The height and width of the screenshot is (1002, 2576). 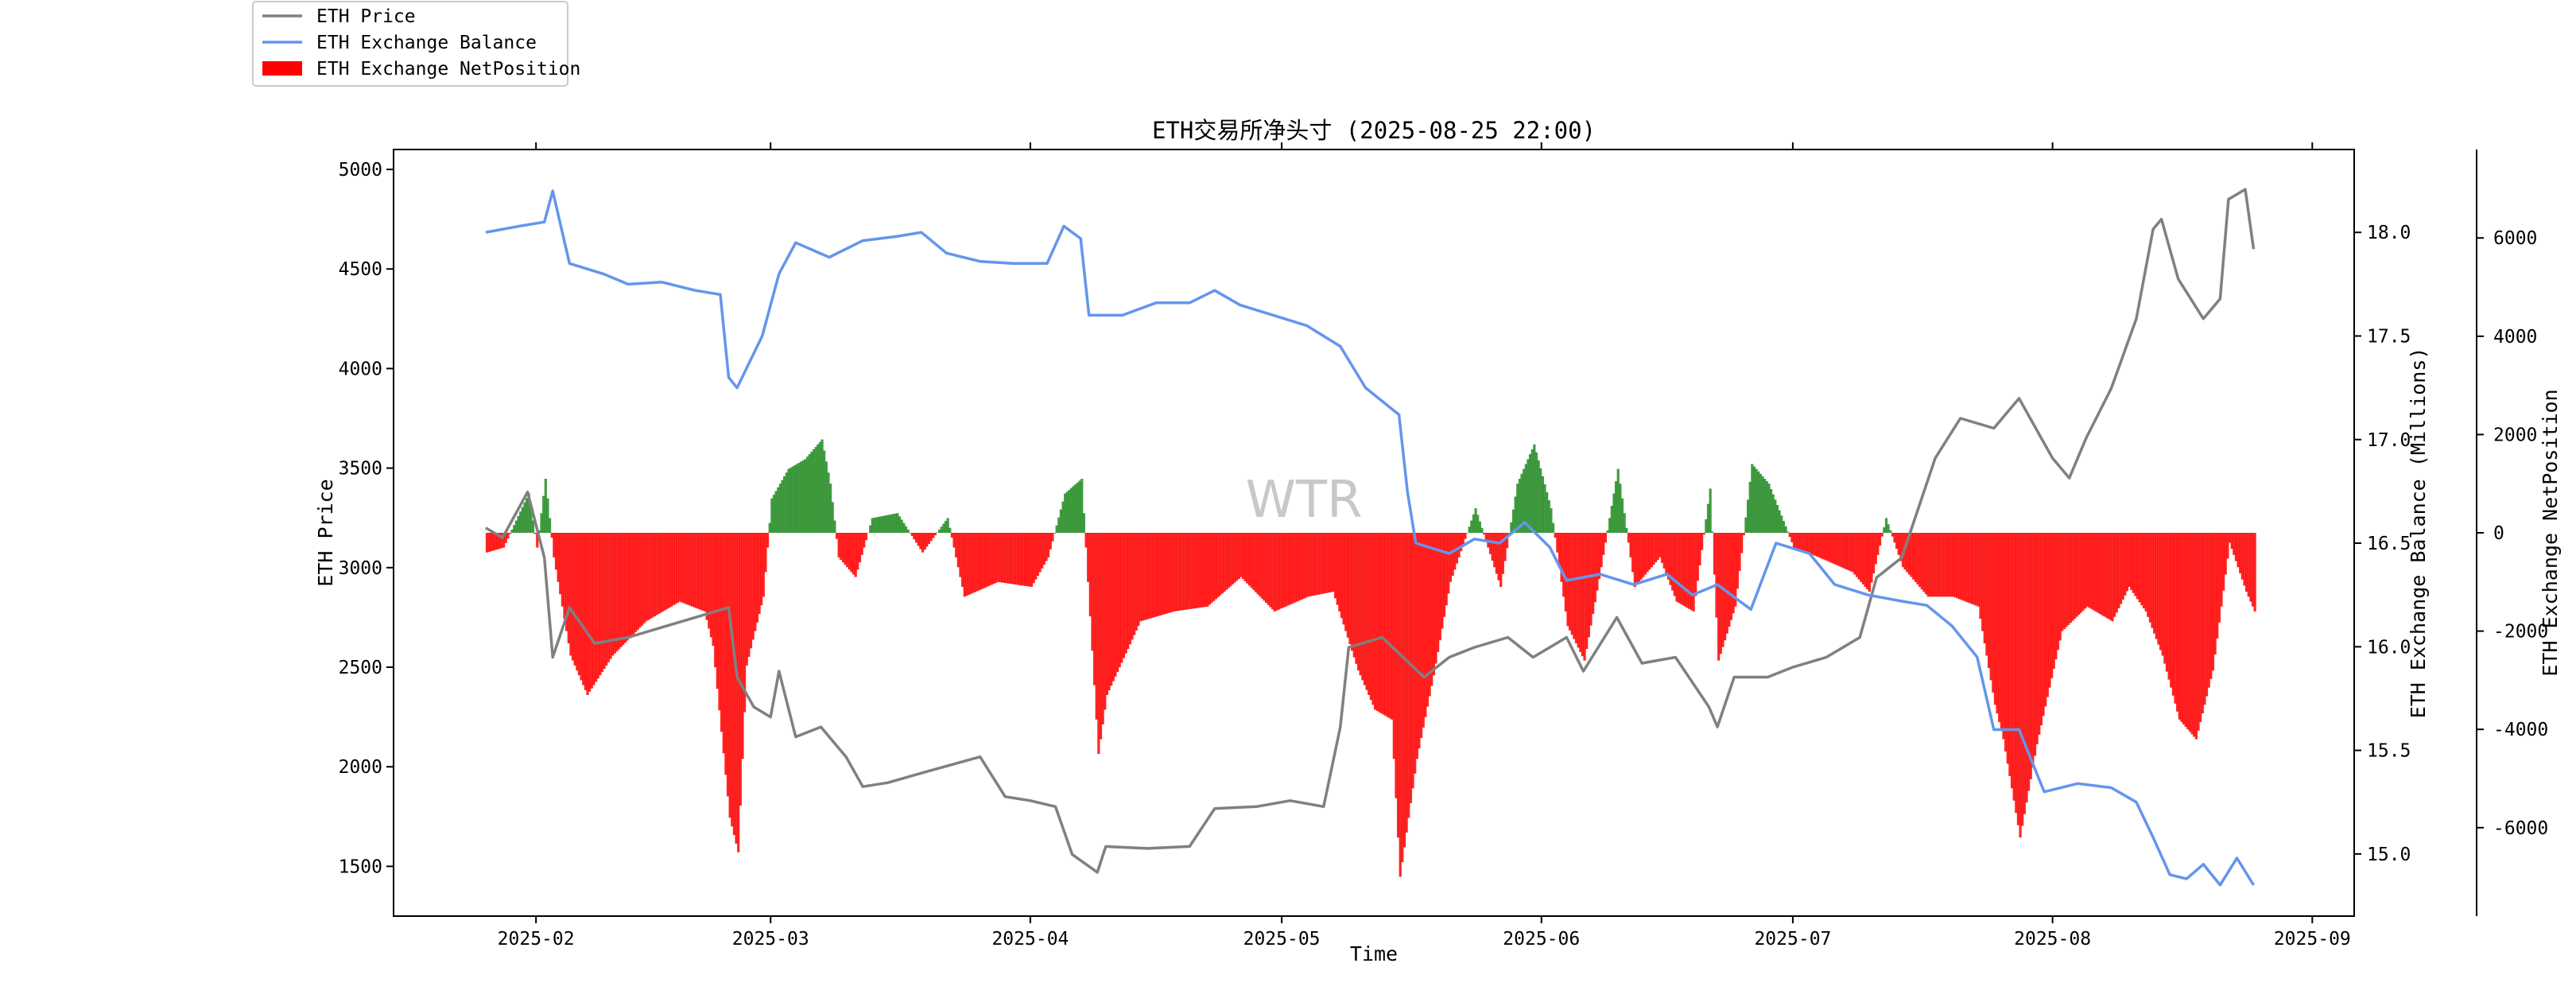 I want to click on legend-label-balance: ETH Exchange Balance, so click(x=426, y=43).